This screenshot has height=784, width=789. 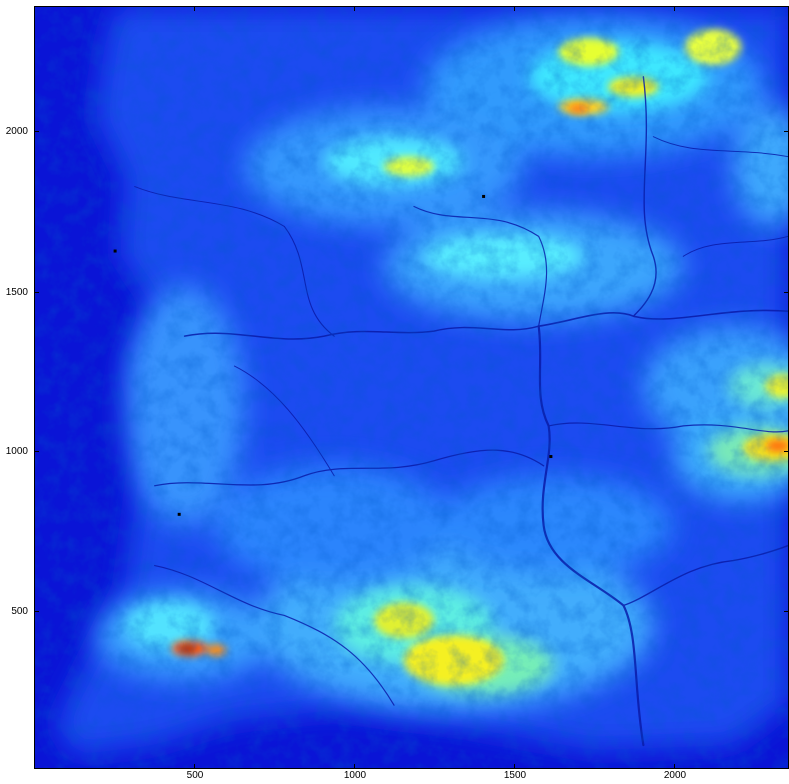 I want to click on y-tick-label: 1000, so click(x=16, y=451).